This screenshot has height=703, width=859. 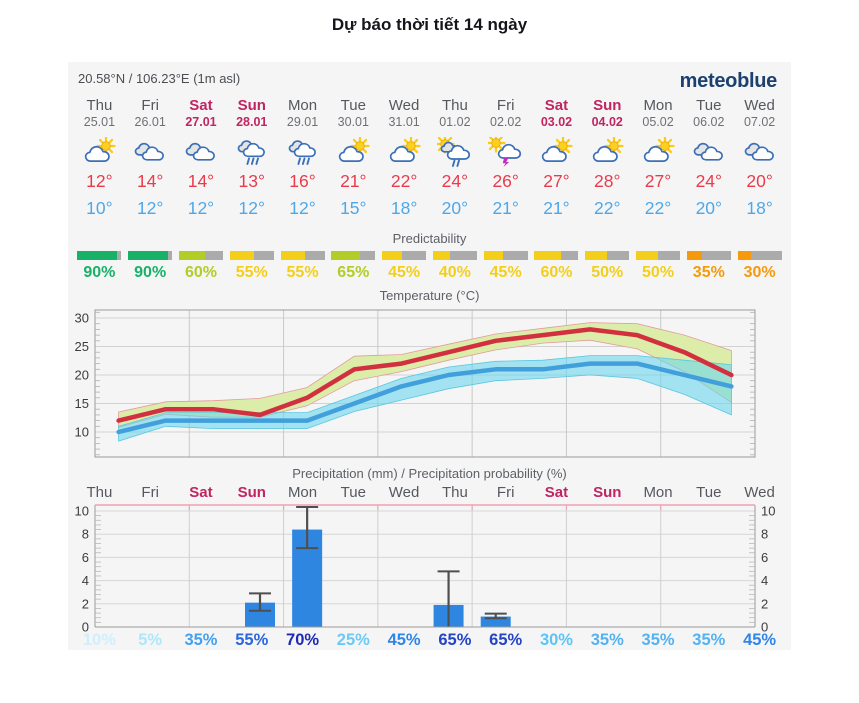 What do you see at coordinates (506, 122) in the screenshot?
I see `day-date: 02.02` at bounding box center [506, 122].